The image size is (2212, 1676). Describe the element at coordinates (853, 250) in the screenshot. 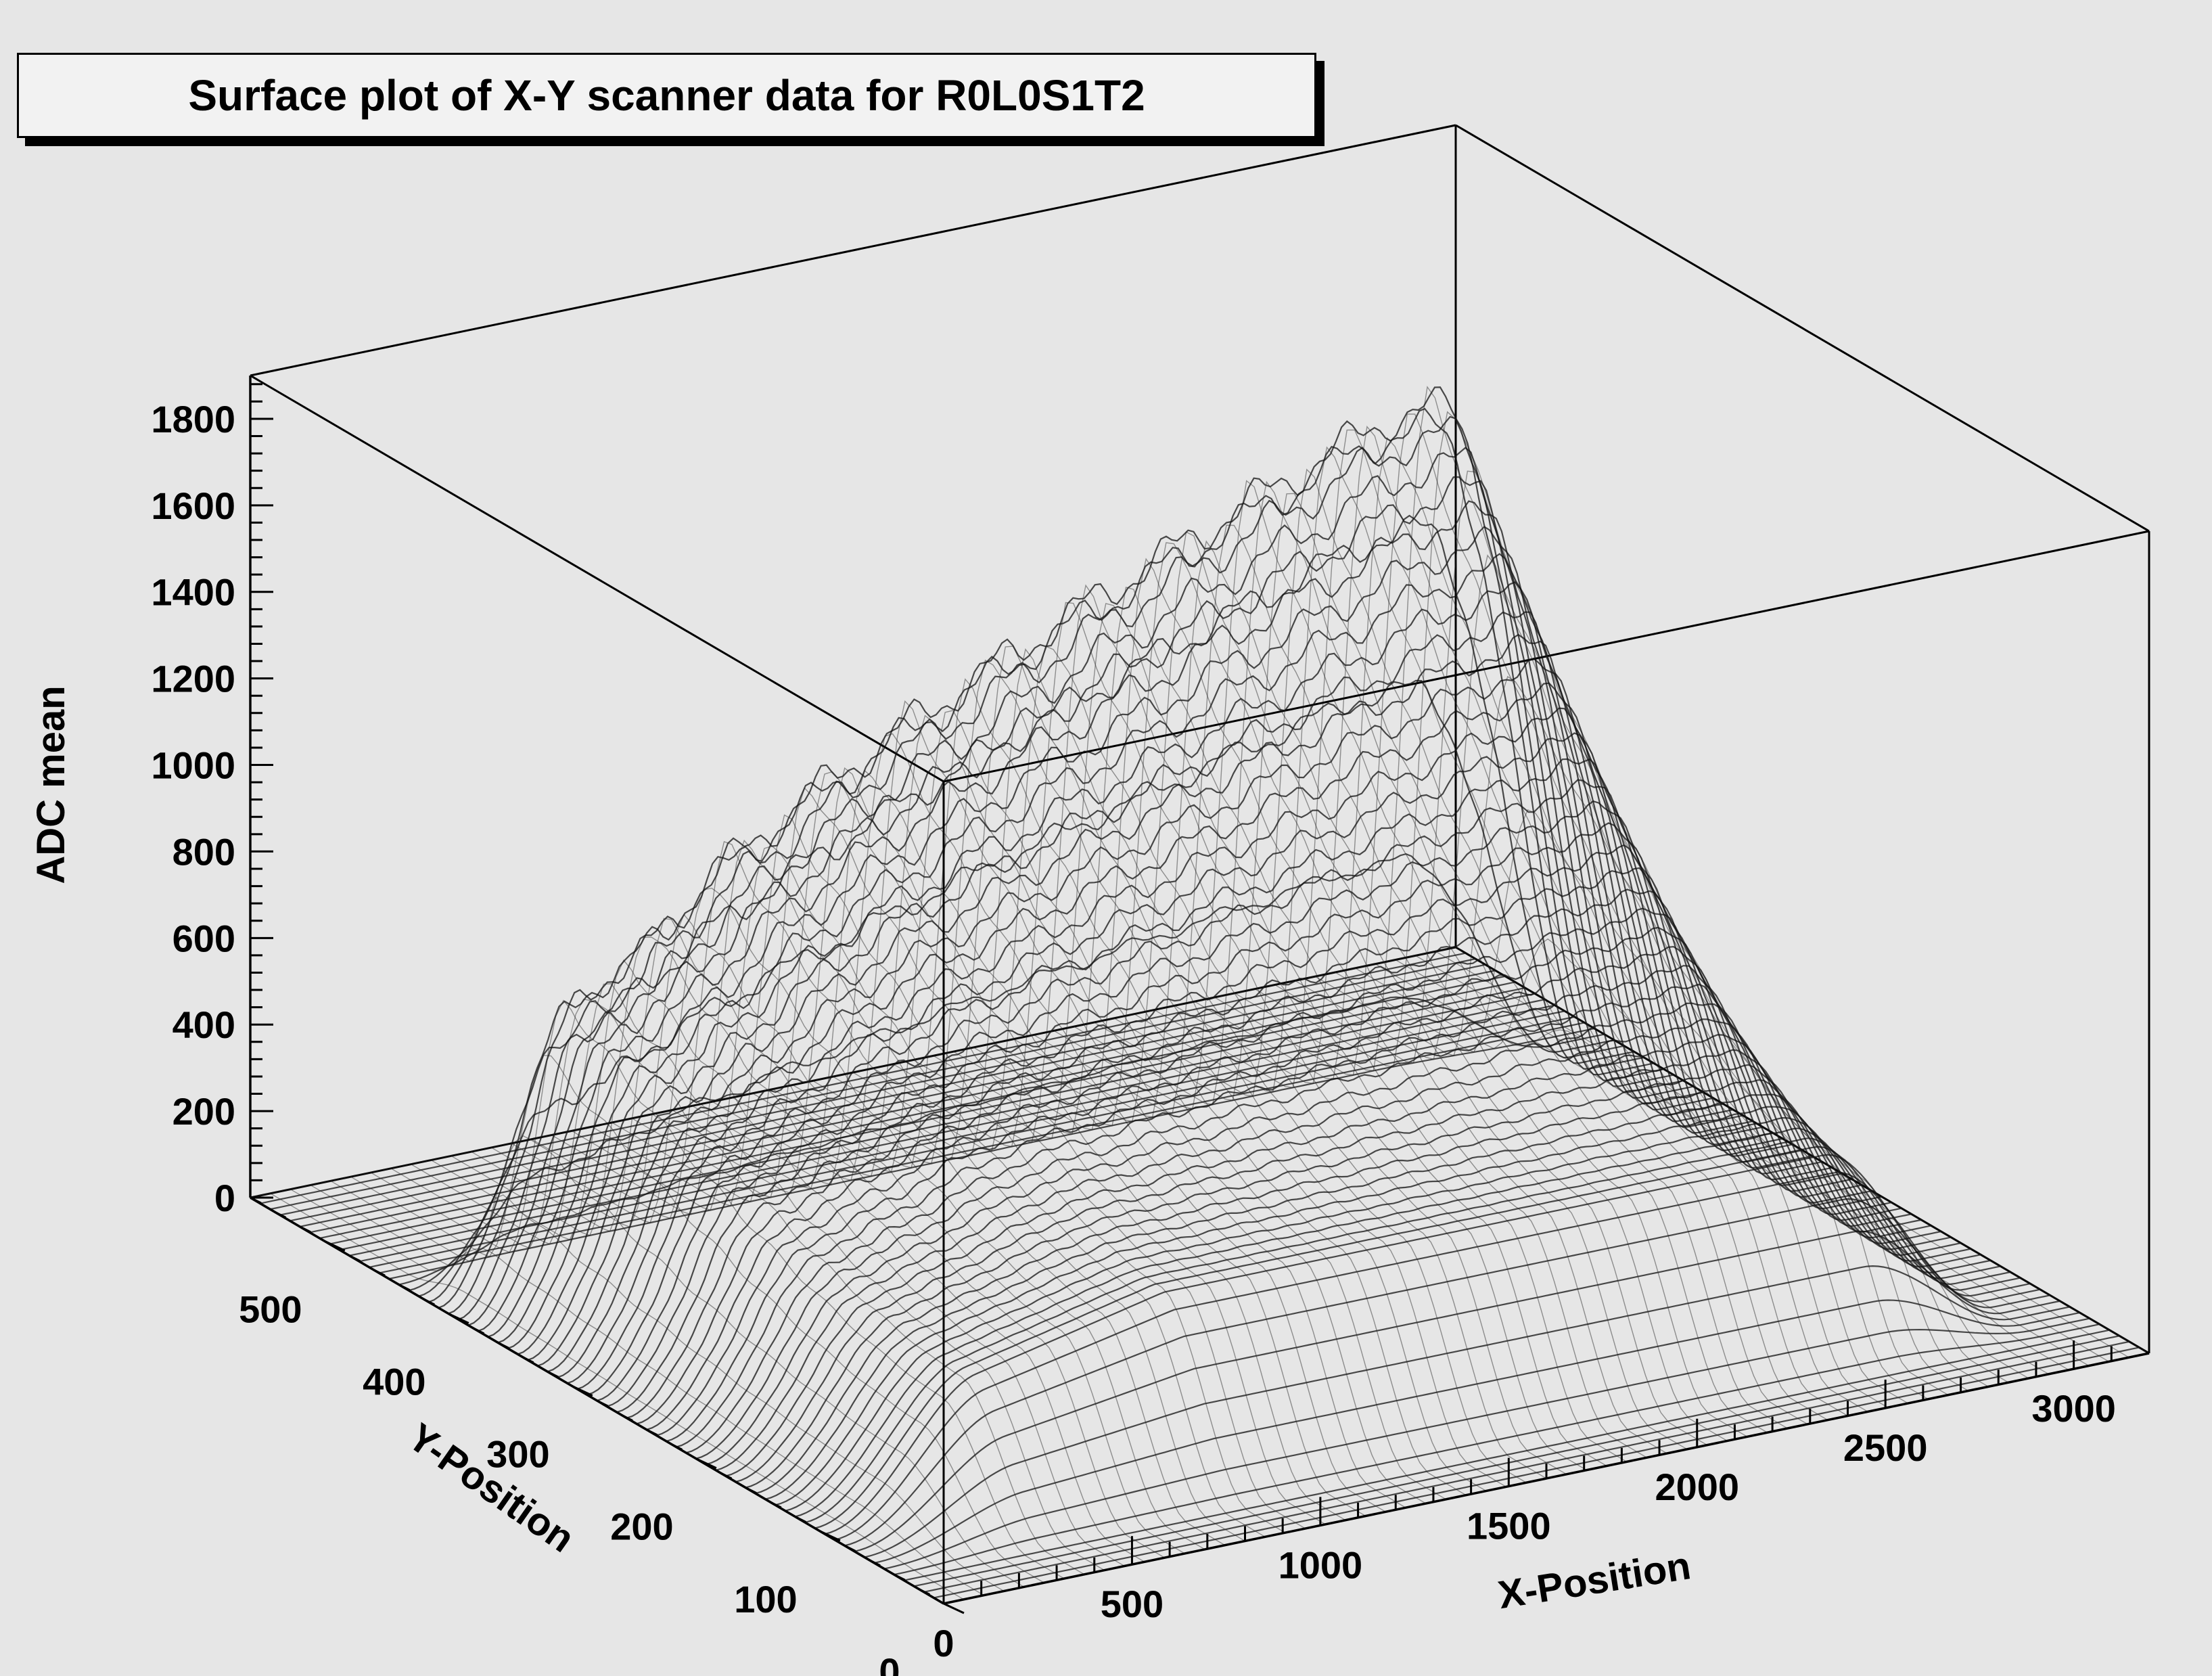

I see `box-edge-top-back` at that location.